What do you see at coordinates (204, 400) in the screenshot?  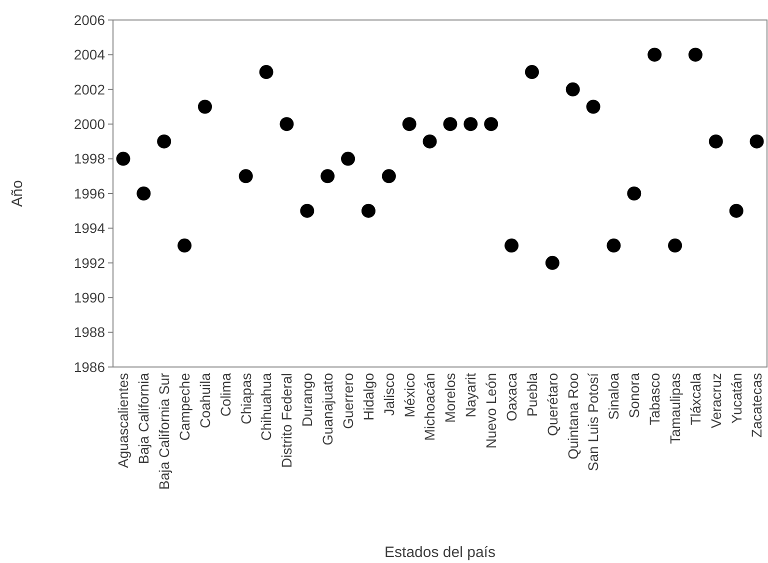 I see `x-tick-label: Coahuila` at bounding box center [204, 400].